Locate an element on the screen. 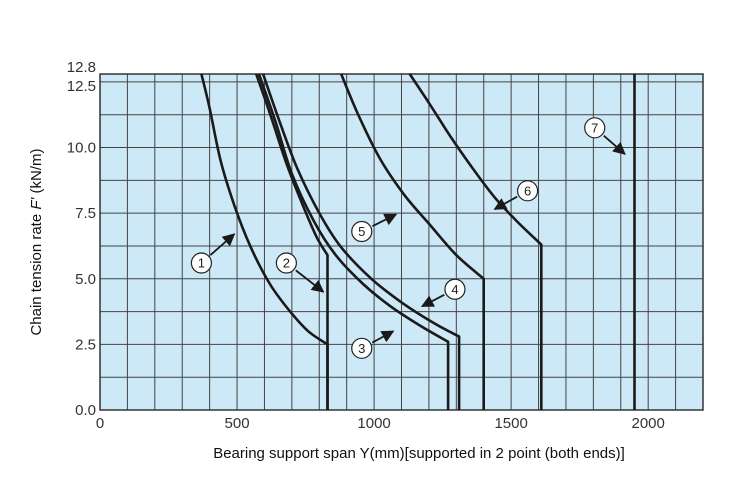  callout-1: 1 is located at coordinates (213, 253).